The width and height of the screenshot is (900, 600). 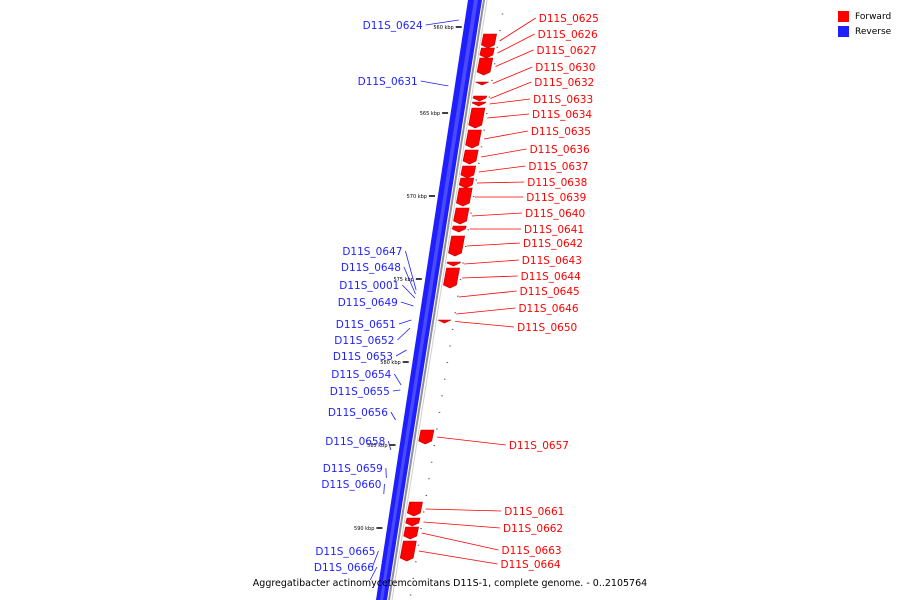 I want to click on reverse-swatch, so click(x=843, y=31).